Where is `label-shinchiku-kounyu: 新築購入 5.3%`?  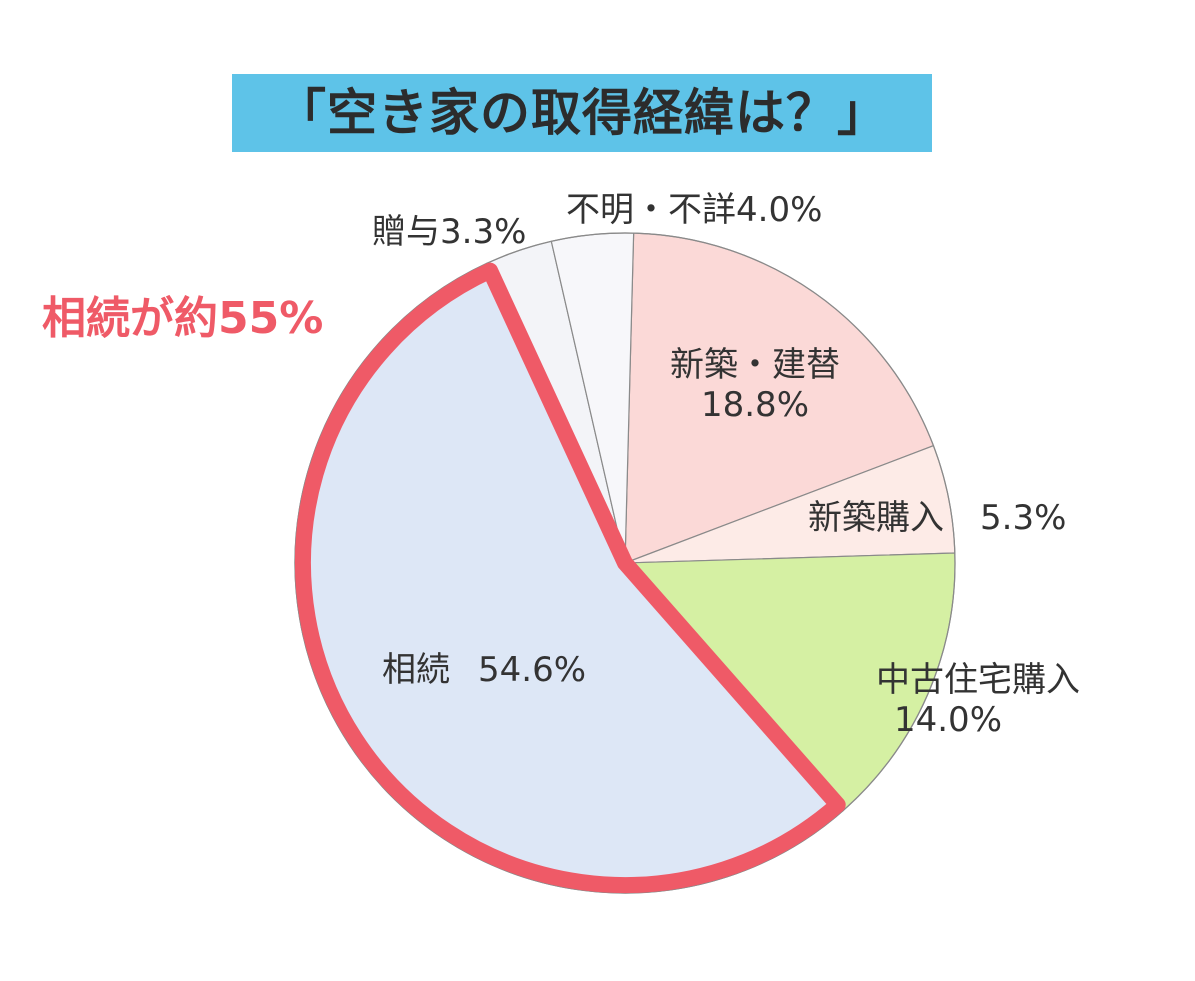
label-shinchiku-kounyu: 新築購入 5.3% is located at coordinates (937, 518).